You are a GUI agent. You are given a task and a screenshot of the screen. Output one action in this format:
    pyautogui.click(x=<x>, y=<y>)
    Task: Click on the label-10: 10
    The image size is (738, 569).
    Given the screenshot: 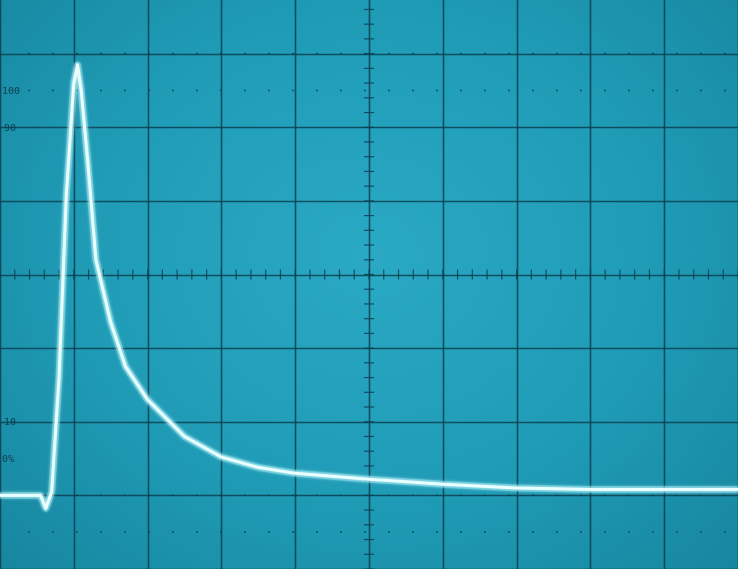 What is the action you would take?
    pyautogui.click(x=10, y=422)
    